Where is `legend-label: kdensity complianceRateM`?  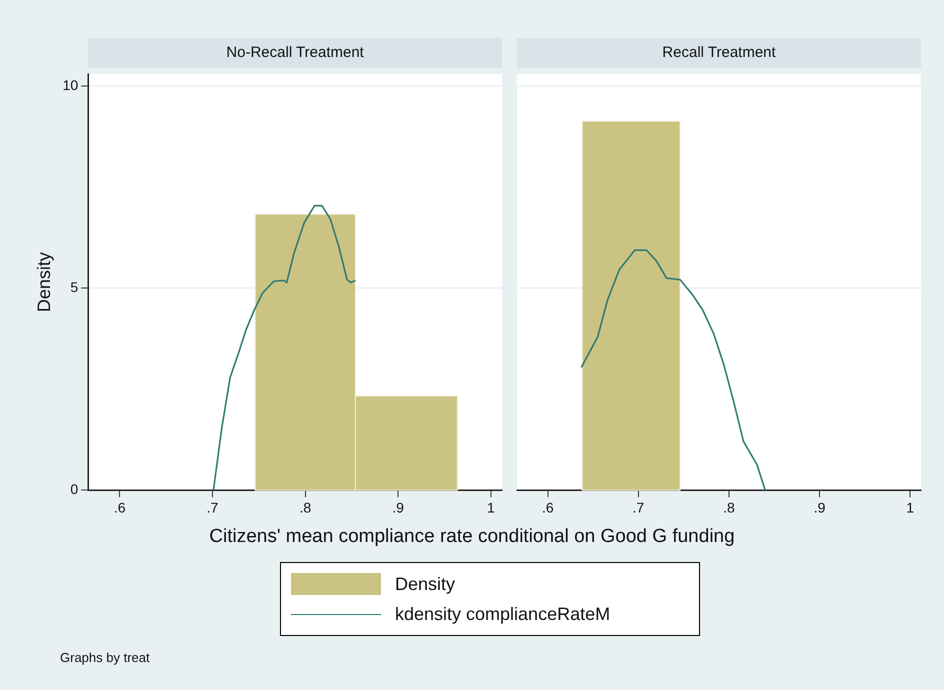
legend-label: kdensity complianceRateM is located at coordinates (502, 614).